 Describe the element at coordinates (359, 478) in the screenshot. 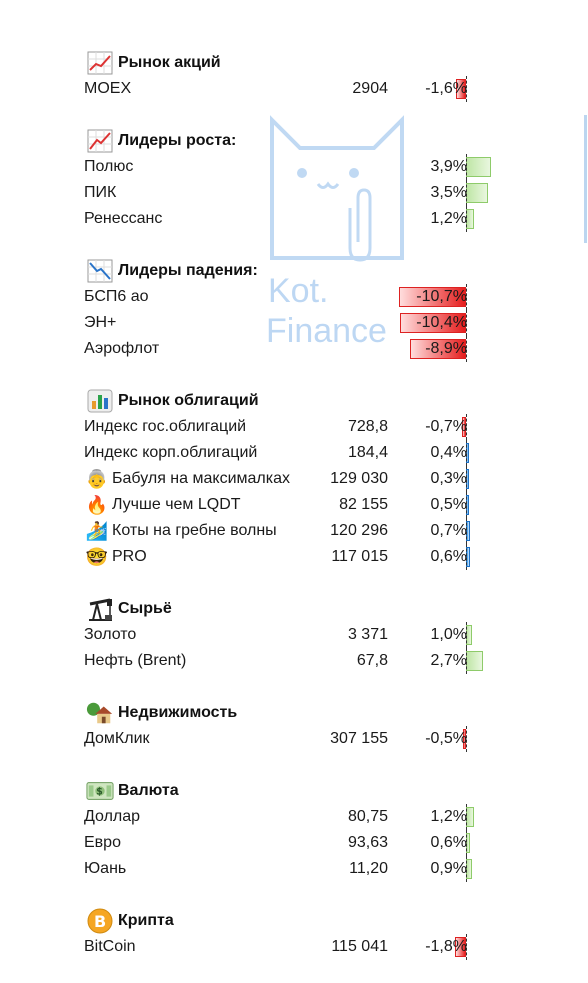

I see `row-value: 129 030` at that location.